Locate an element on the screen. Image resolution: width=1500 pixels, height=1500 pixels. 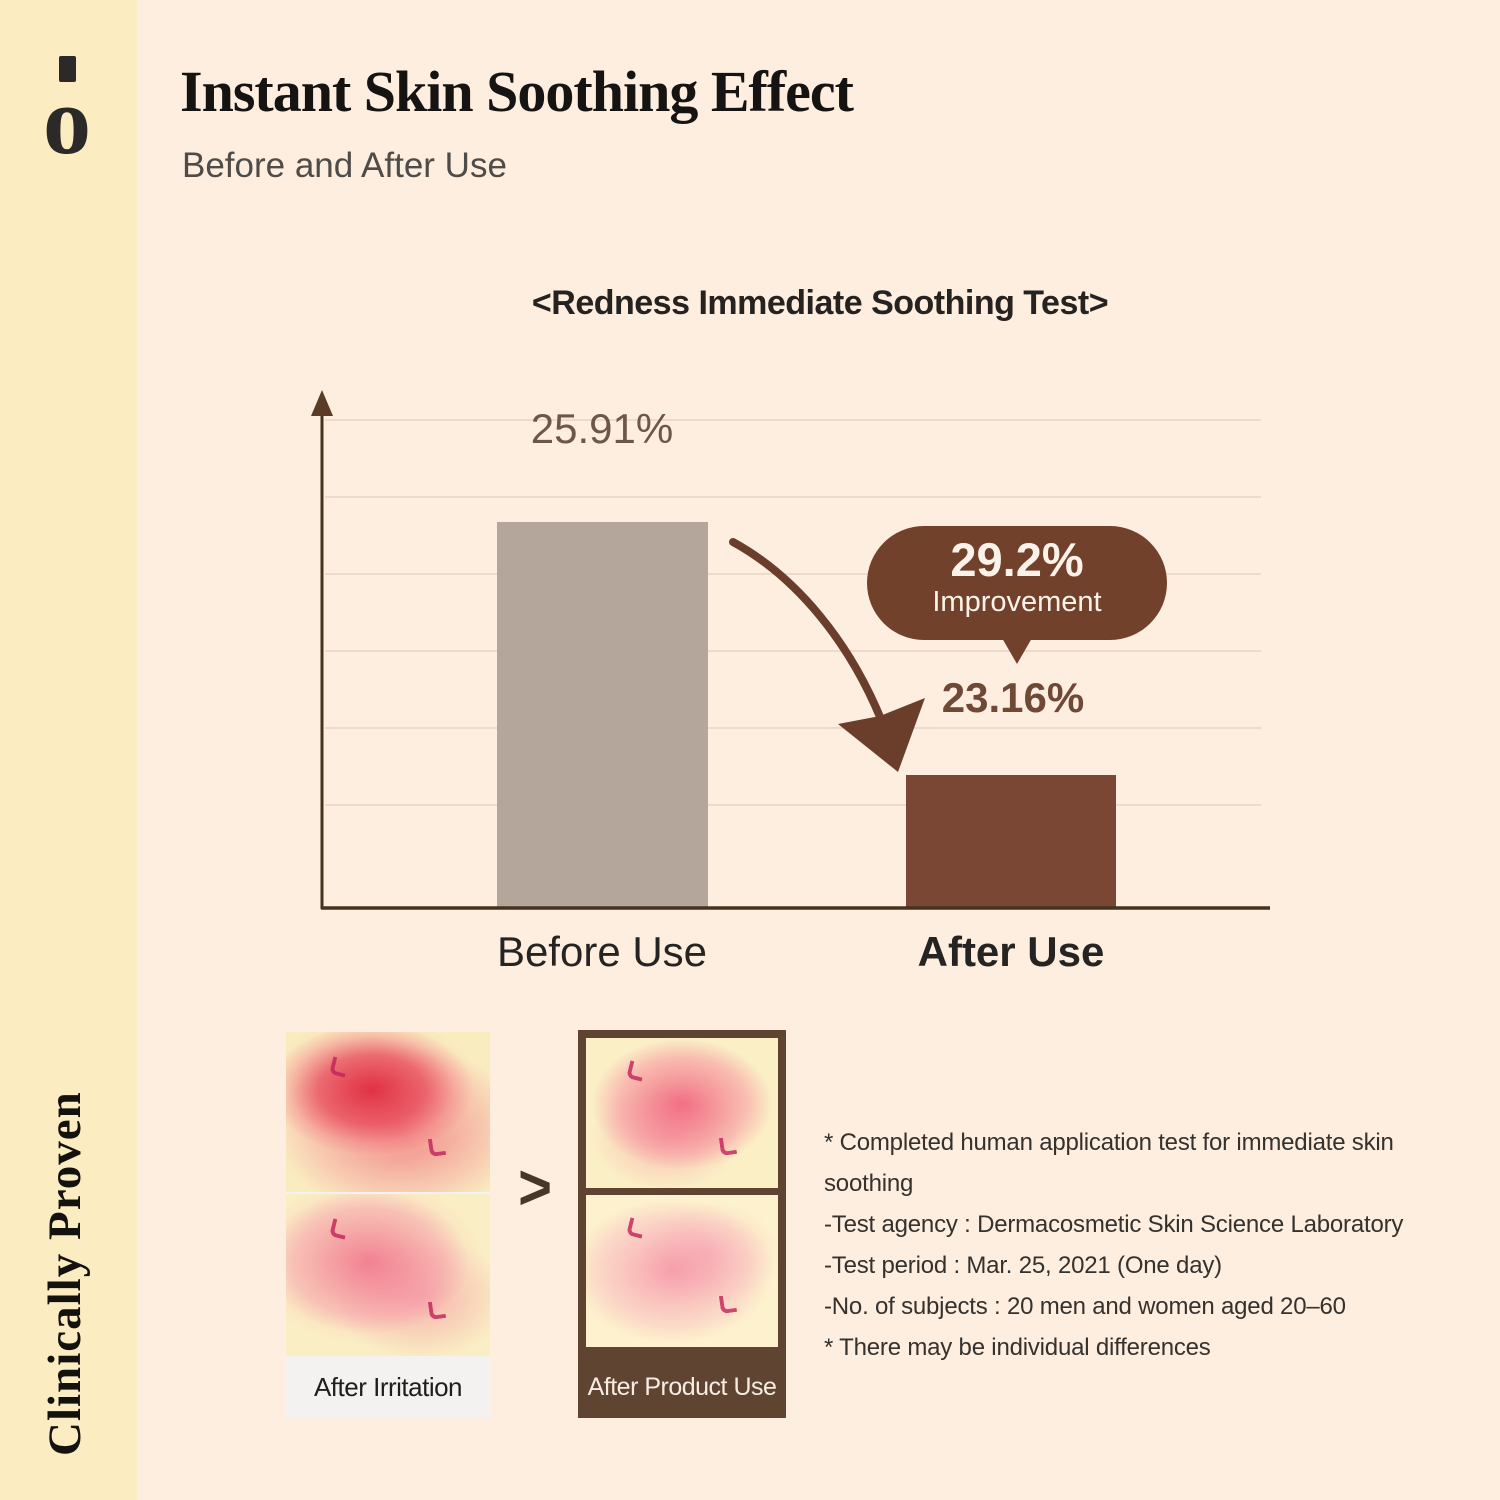
skin-photo-irritation-top is located at coordinates (388, 1112).